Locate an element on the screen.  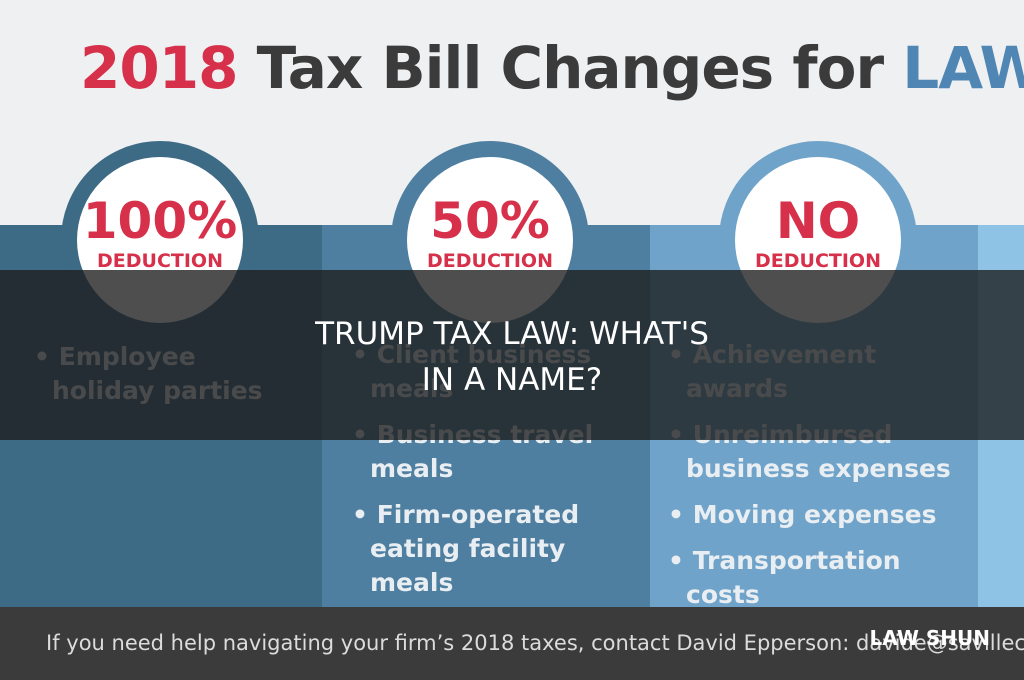
item-text: Transportation costs is located at coordinates (793, 577).